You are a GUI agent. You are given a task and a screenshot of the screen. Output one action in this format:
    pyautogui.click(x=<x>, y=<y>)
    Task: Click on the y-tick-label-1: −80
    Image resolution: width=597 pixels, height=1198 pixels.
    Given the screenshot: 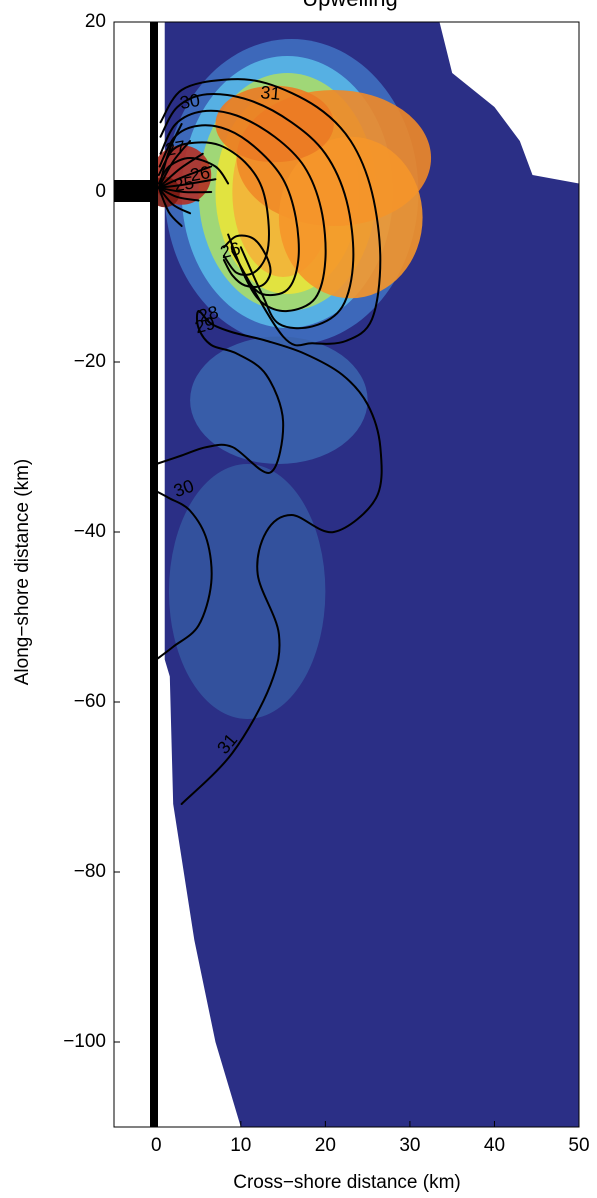 What is the action you would take?
    pyautogui.click(x=90, y=871)
    